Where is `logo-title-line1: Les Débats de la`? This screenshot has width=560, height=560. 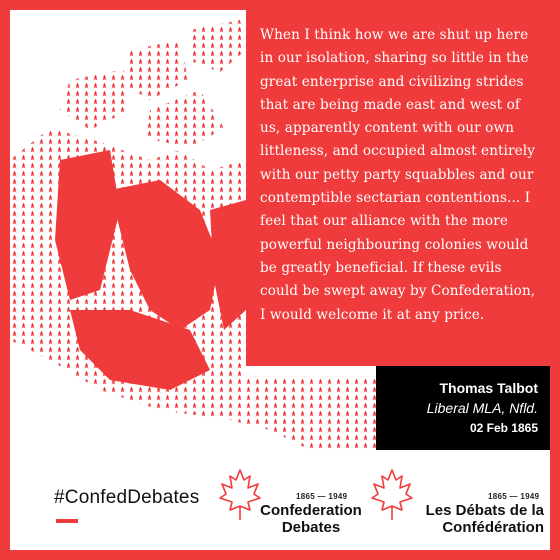 logo-title-line1: Les Débats de la is located at coordinates (484, 510).